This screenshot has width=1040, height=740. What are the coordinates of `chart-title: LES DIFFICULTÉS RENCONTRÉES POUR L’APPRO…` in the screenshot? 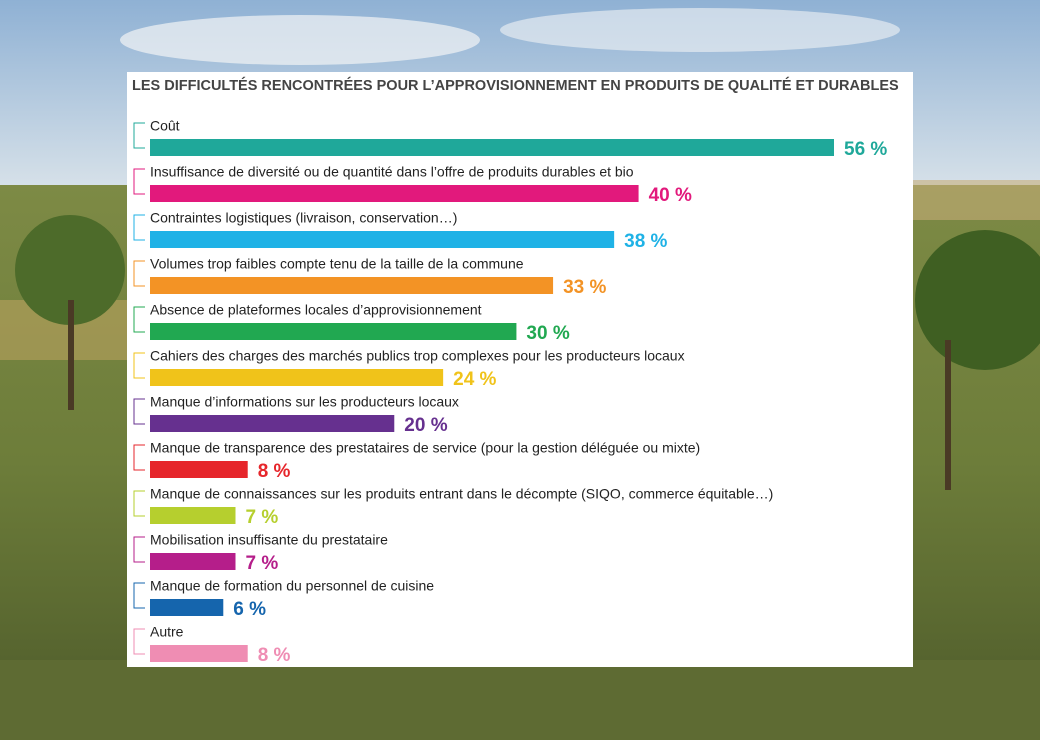 It's located at (515, 85).